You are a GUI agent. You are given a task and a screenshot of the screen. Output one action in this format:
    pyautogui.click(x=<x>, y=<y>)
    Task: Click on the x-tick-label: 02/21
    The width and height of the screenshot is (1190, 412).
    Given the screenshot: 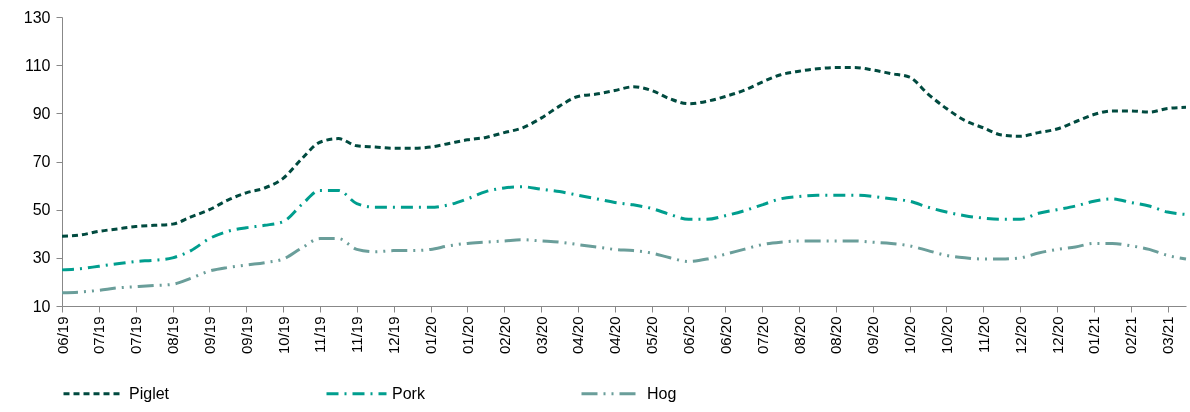 What is the action you would take?
    pyautogui.click(x=1131, y=335)
    